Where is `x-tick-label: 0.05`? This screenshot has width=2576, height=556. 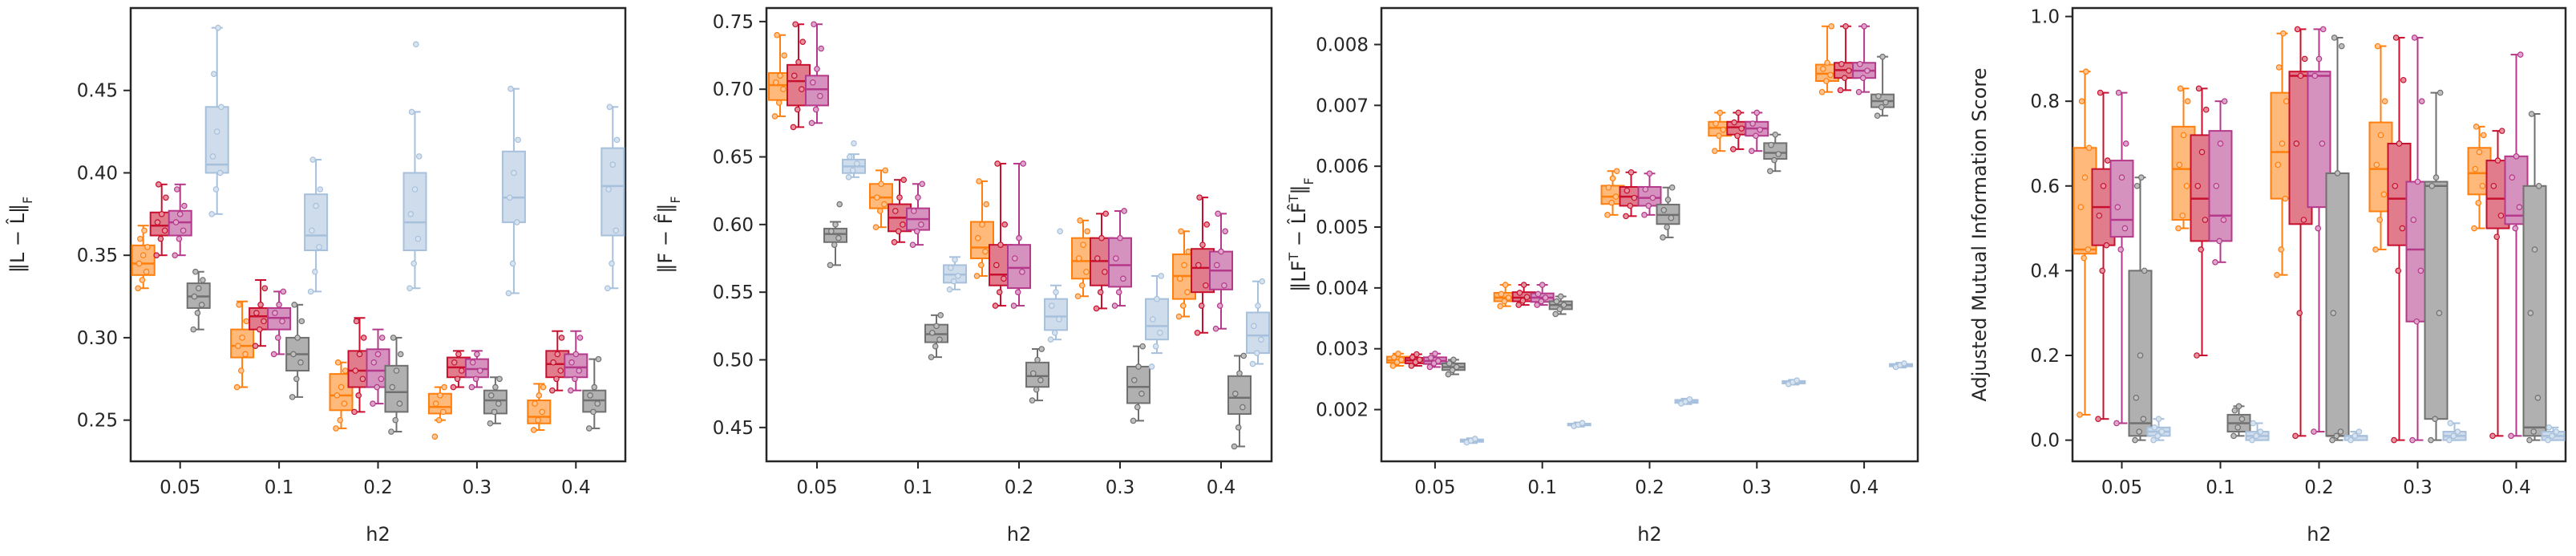 x-tick-label: 0.05 is located at coordinates (2121, 487).